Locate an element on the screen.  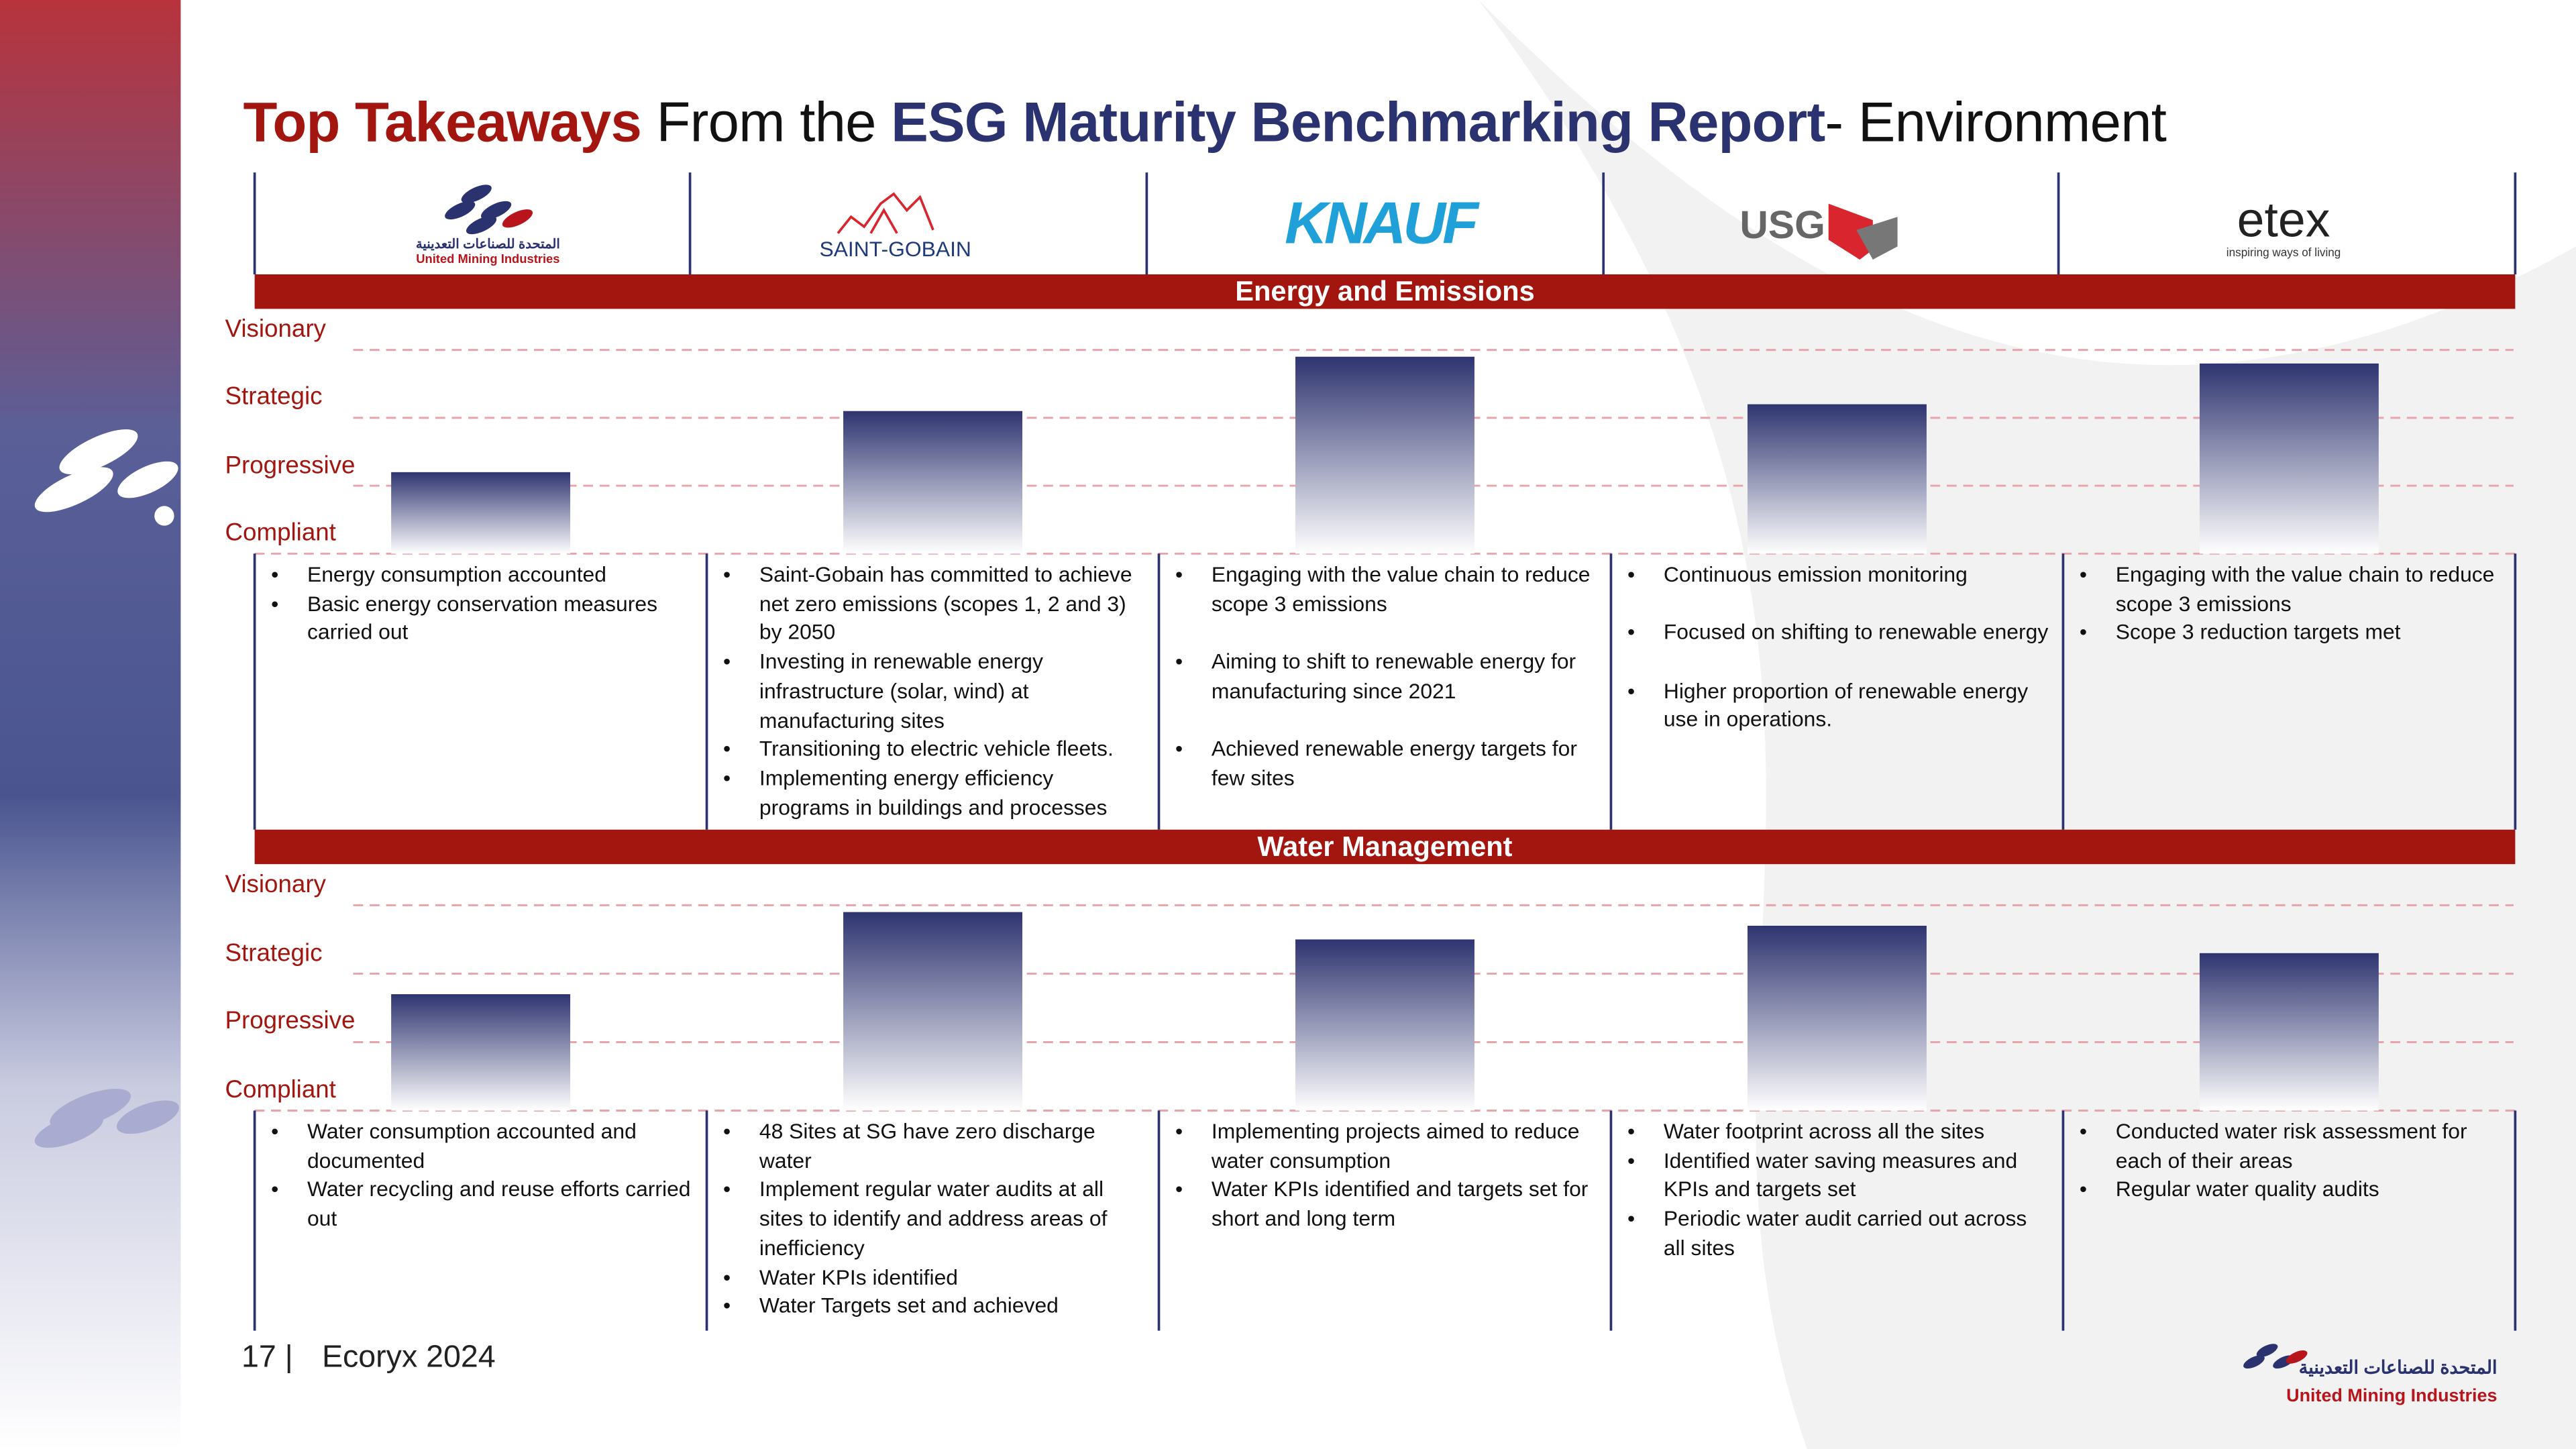
footer-text: Ecoryx 2024 is located at coordinates (409, 1357).